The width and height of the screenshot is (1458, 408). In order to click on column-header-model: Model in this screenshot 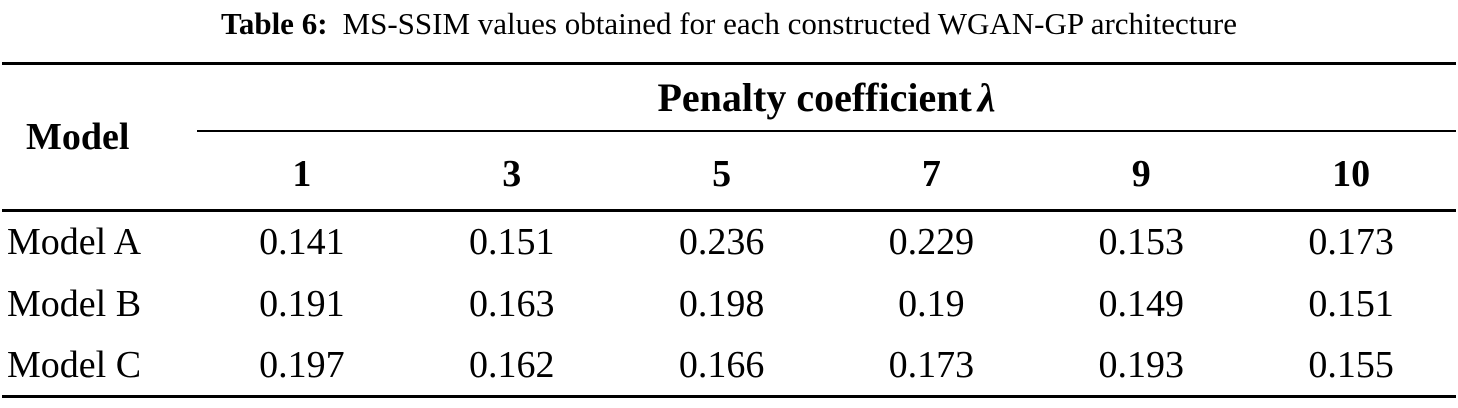, I will do `click(99, 137)`.